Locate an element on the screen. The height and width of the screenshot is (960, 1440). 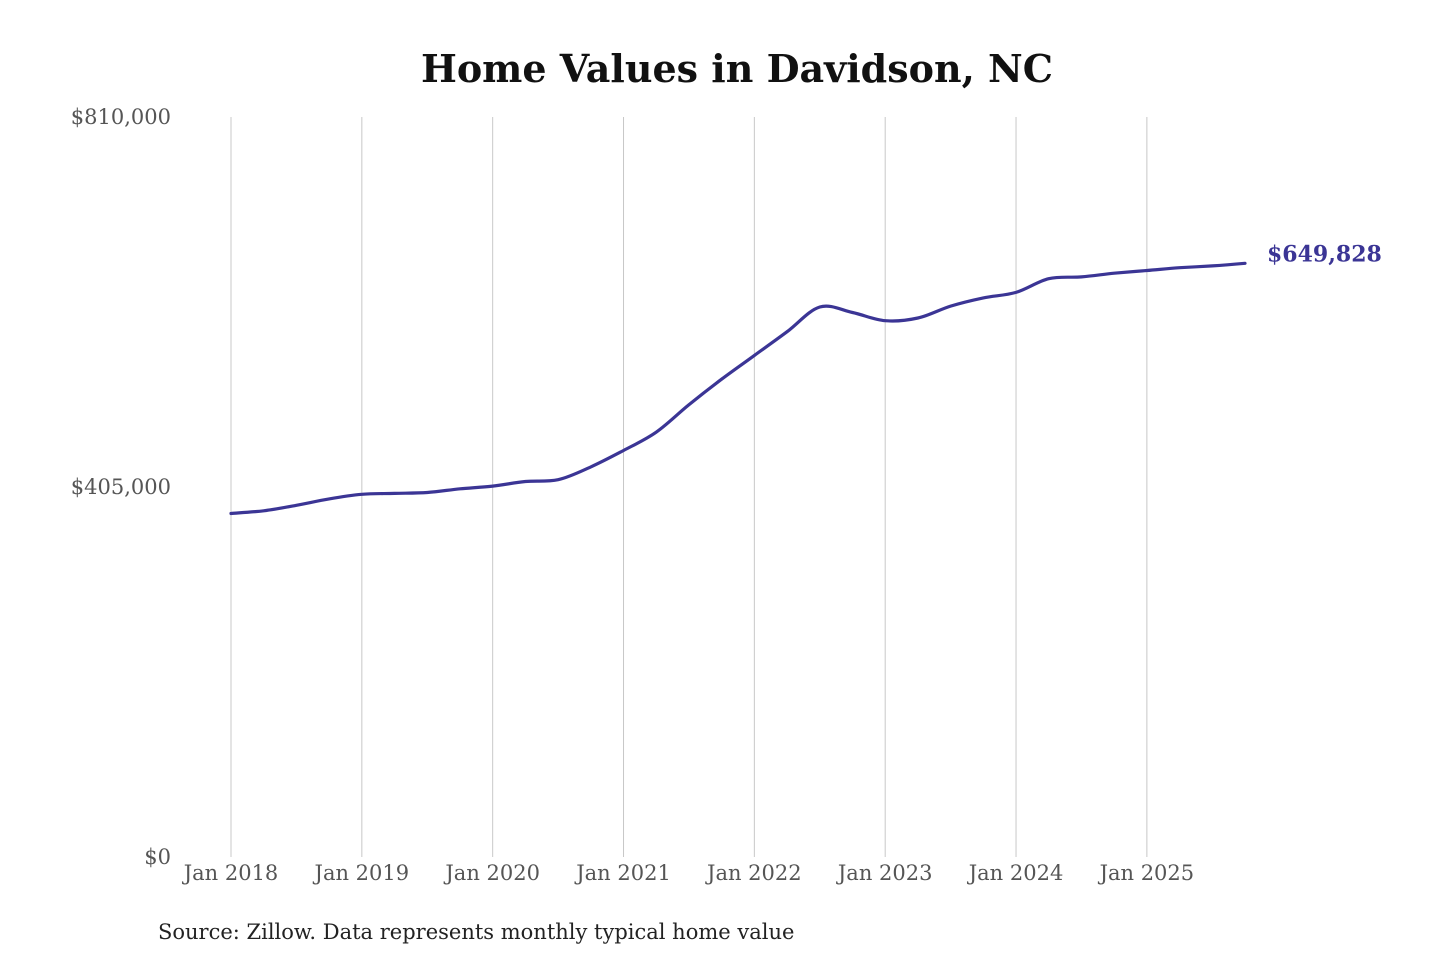
y-tick-label: $810,000 is located at coordinates (121, 117).